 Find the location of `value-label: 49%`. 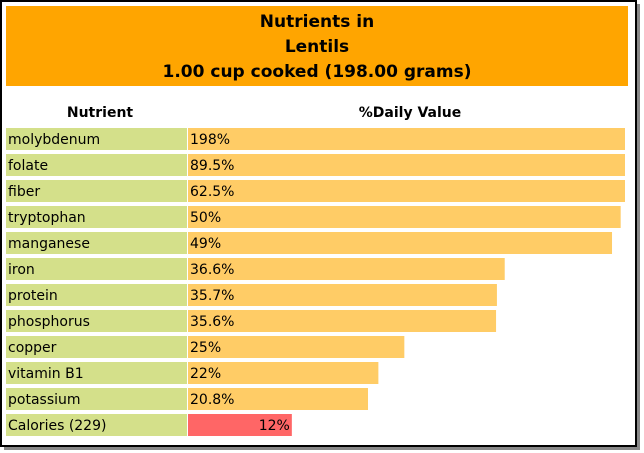

value-label: 49% is located at coordinates (205, 244).